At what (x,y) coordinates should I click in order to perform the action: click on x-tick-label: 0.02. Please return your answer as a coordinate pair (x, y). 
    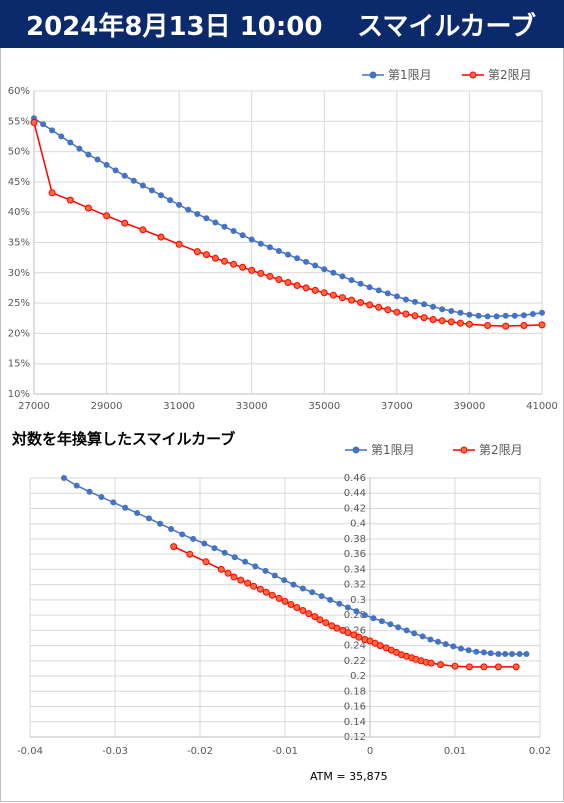
    Looking at the image, I should click on (540, 751).